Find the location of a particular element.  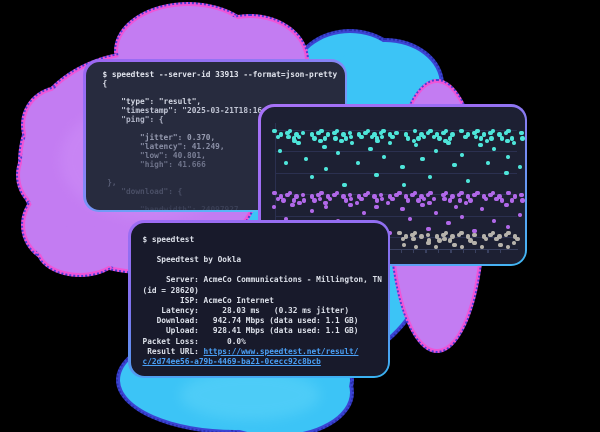

terminal-line: $ speedtest is located at coordinates (168, 239).